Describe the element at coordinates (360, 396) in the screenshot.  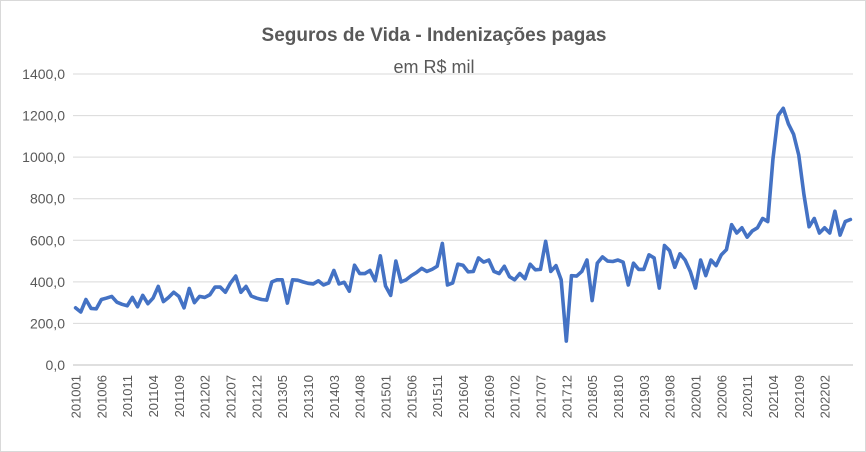
I see `x-tick-label: 201408` at that location.